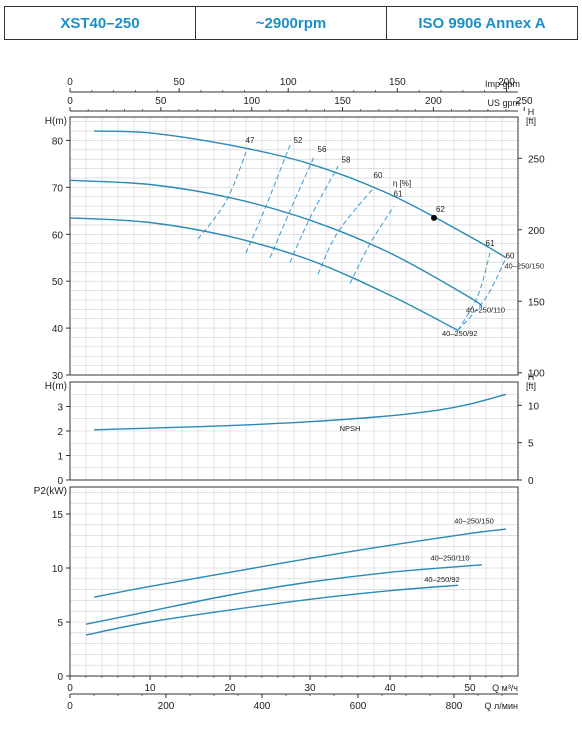  What do you see at coordinates (534, 406) in the screenshot?
I see `y-right-tick-label: 10` at bounding box center [534, 406].